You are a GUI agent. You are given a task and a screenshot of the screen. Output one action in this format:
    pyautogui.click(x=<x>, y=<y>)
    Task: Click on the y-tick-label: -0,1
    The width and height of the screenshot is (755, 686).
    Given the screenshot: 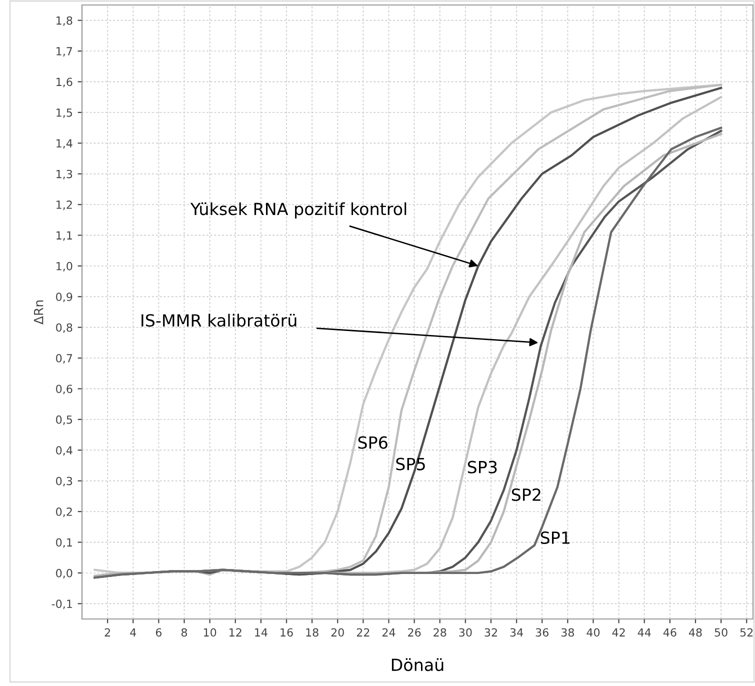 What is the action you would take?
    pyautogui.click(x=62, y=605)
    